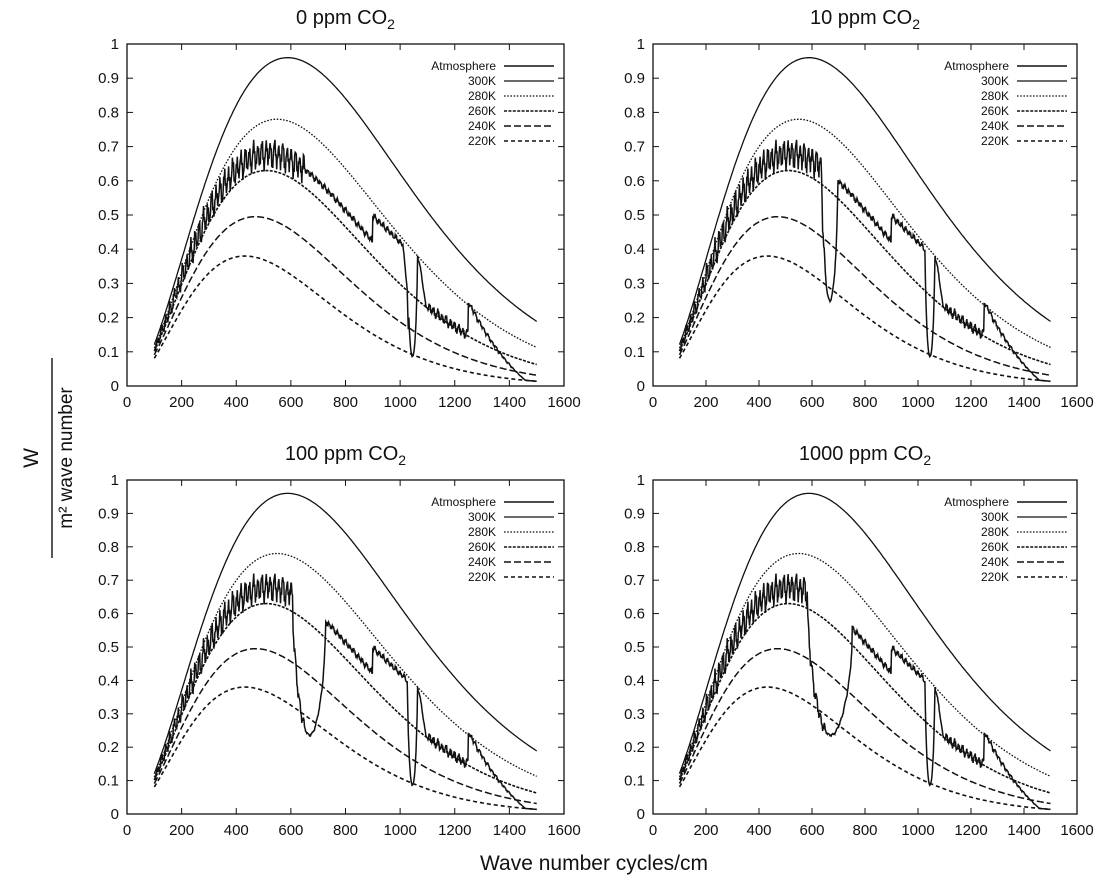 Image resolution: width=1110 pixels, height=884 pixels. Describe the element at coordinates (127, 830) in the screenshot. I see `x-tick-label: 0` at that location.